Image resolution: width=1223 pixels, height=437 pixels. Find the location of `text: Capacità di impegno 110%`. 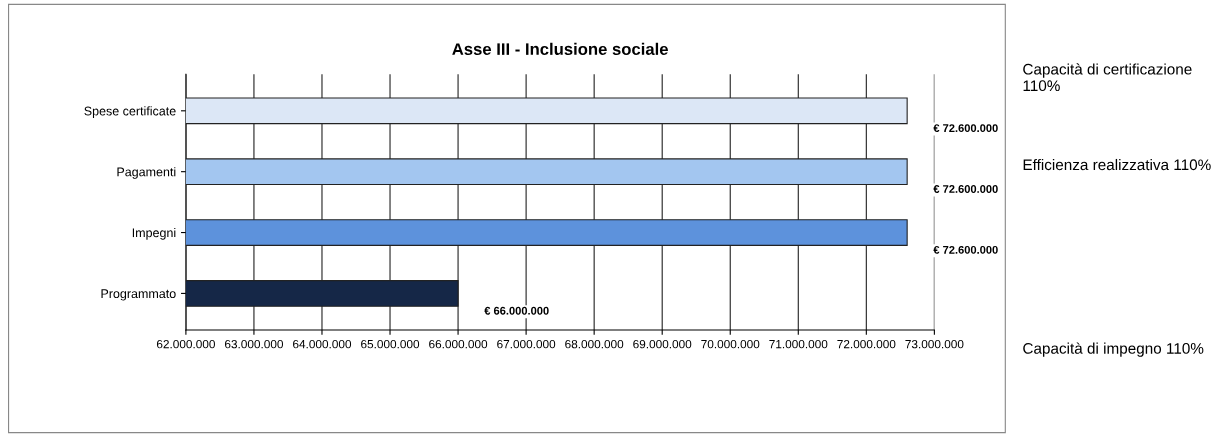

text: Capacità di impegno 110% is located at coordinates (1113, 349).